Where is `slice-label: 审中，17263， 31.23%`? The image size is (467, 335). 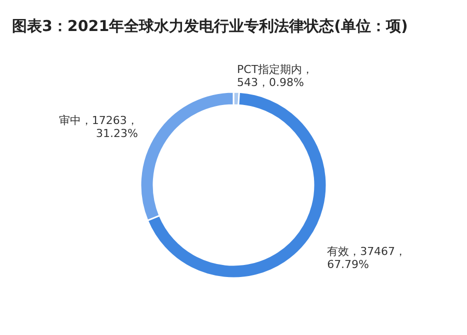 slice-label: 审中，17263， 31.23% is located at coordinates (98, 127).